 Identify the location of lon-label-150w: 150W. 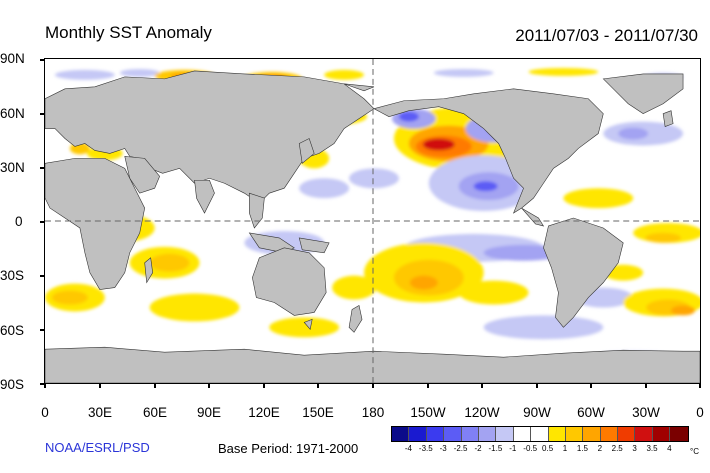
(428, 412).